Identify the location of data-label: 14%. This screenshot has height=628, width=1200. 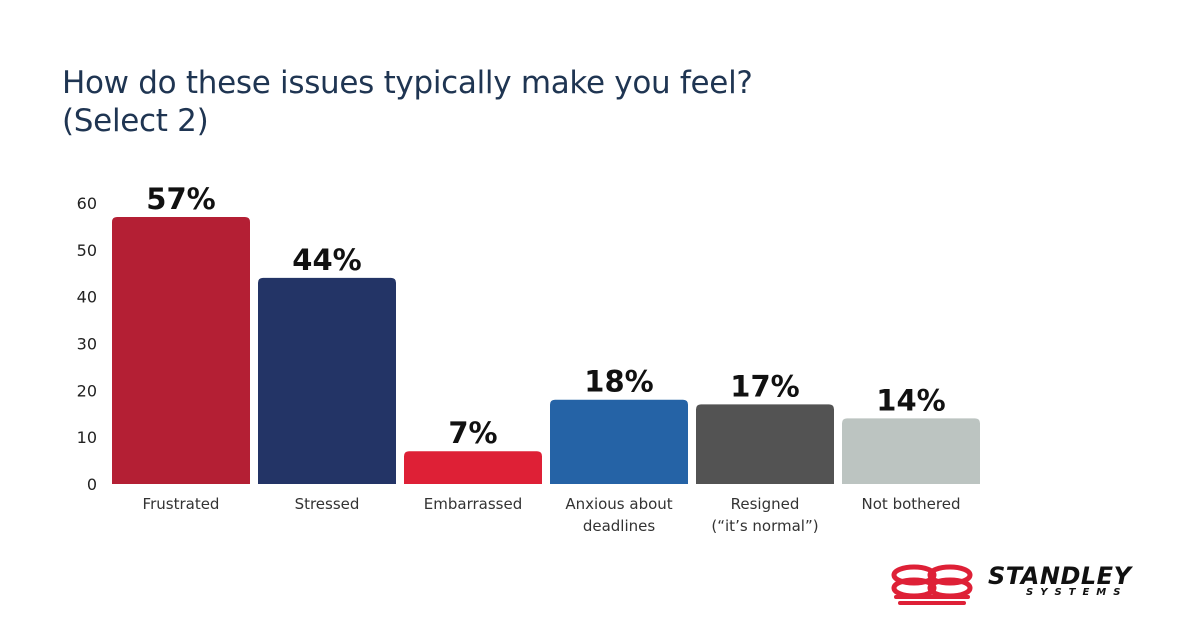
(910, 400).